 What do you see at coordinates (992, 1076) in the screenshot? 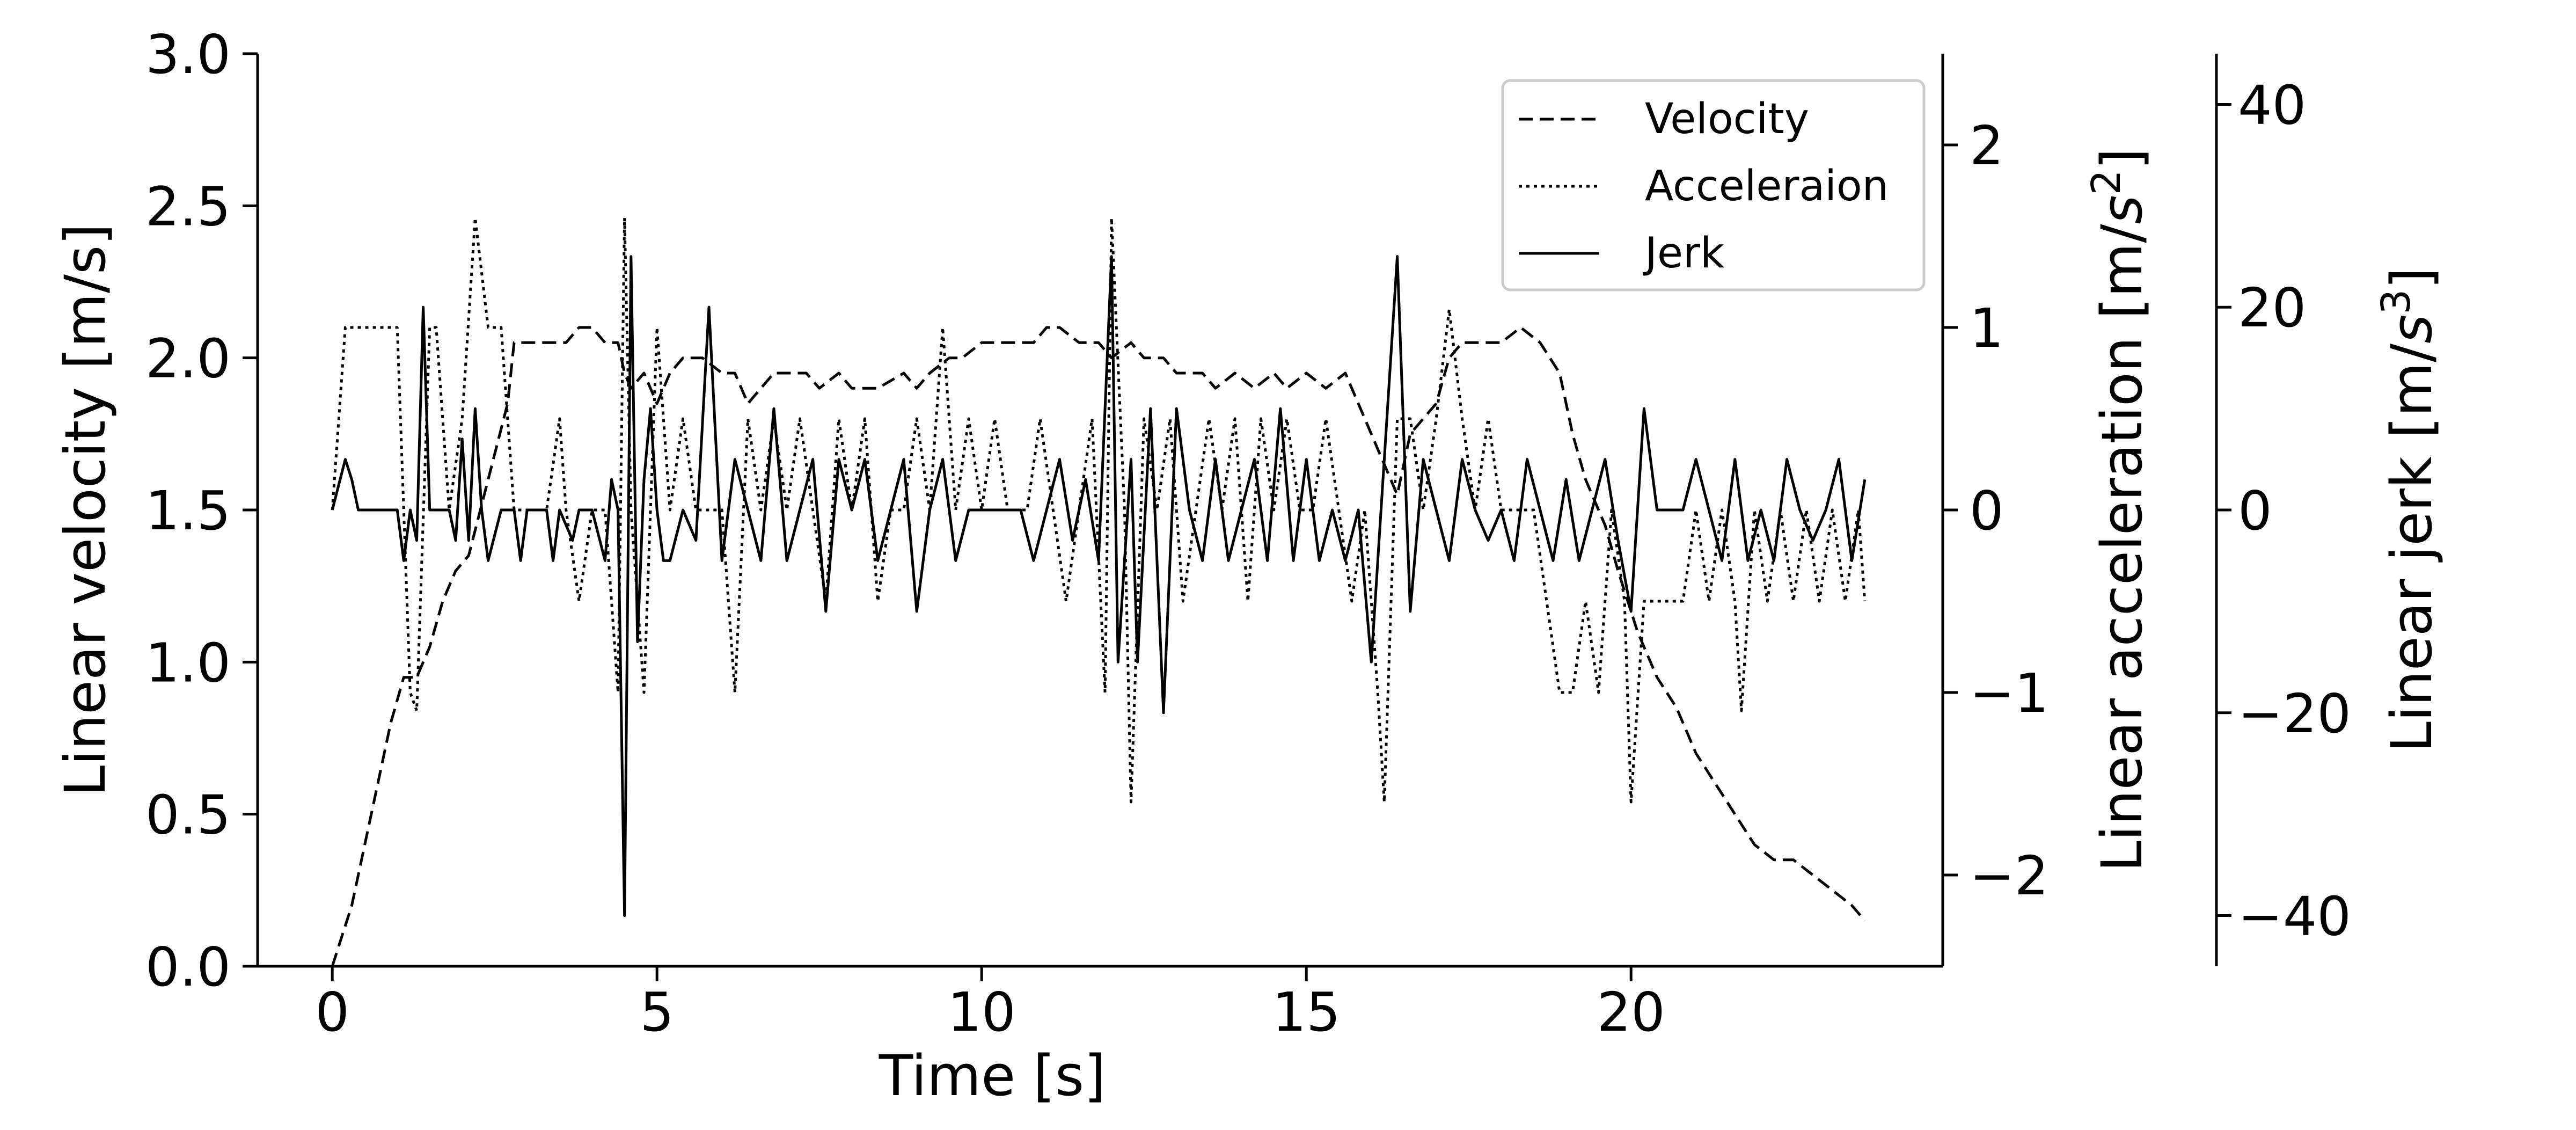
I see `x-axis-label: Time [s]` at bounding box center [992, 1076].